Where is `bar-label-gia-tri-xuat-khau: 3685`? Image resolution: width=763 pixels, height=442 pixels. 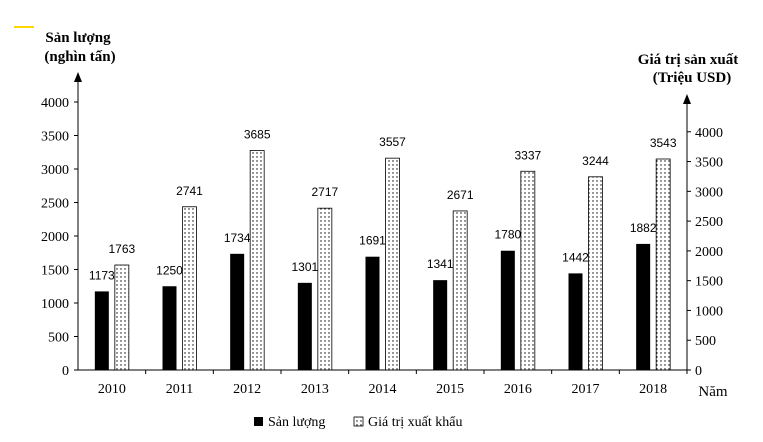 bar-label-gia-tri-xuat-khau: 3685 is located at coordinates (257, 135).